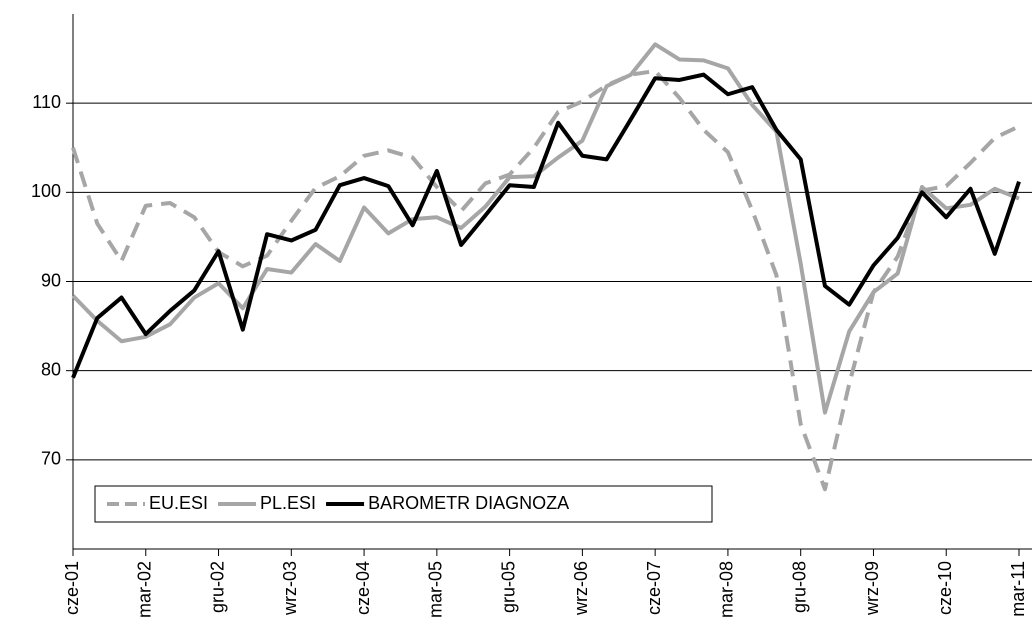  What do you see at coordinates (51, 369) in the screenshot?
I see `y-tick-label: 80` at bounding box center [51, 369].